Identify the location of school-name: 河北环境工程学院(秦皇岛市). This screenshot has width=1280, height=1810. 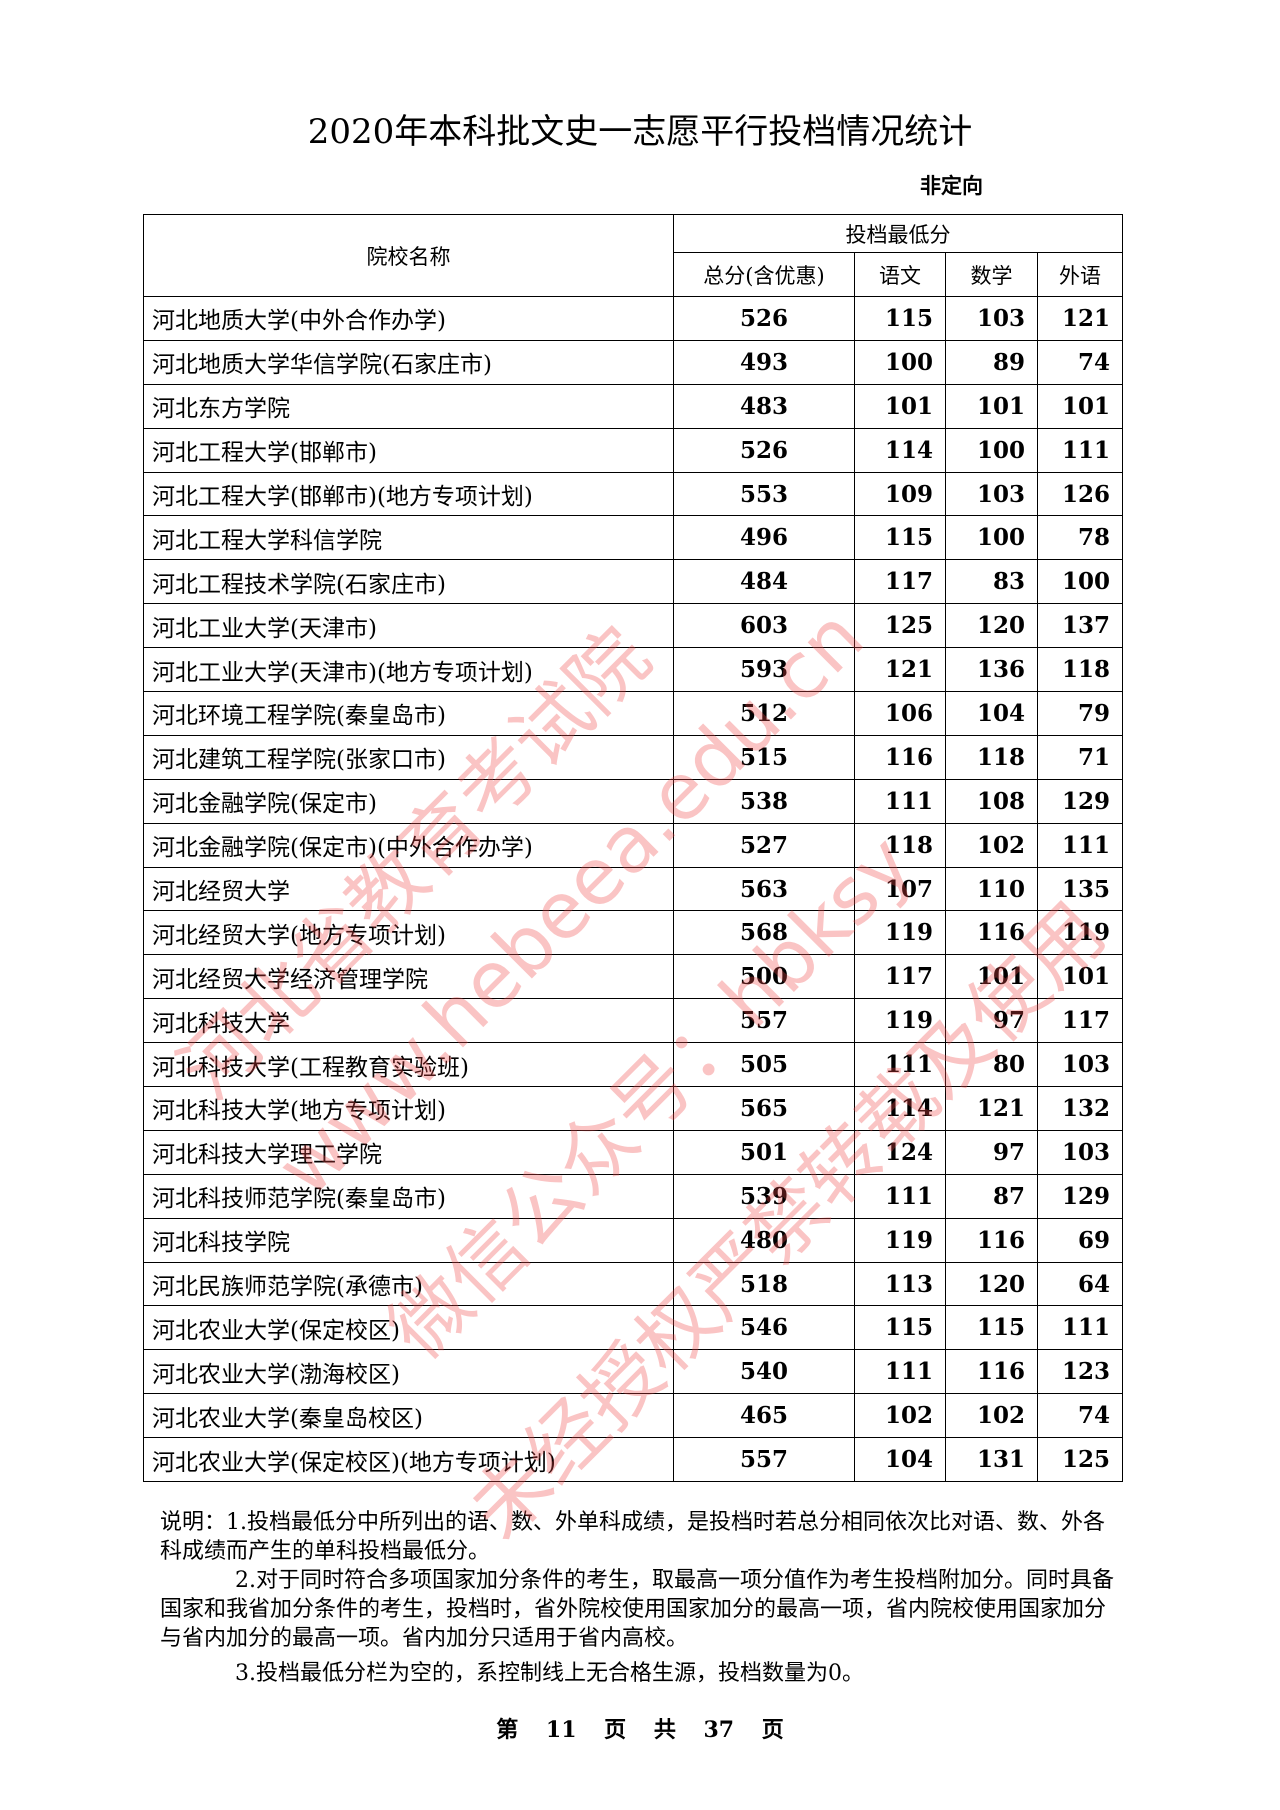
(408, 713).